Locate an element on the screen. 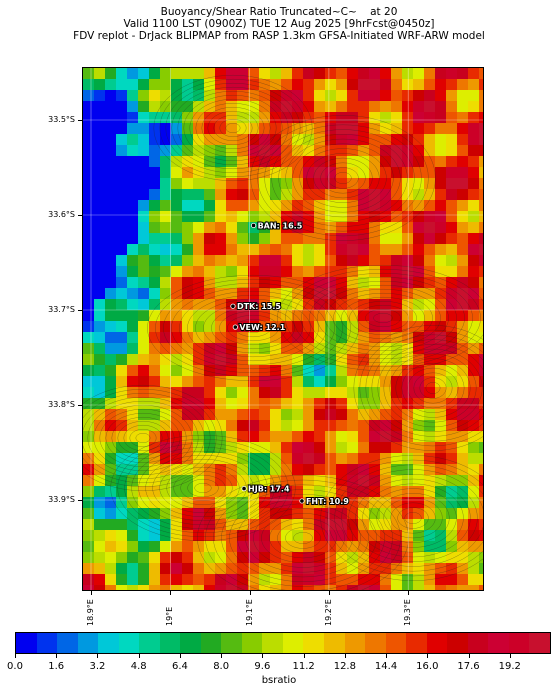 Image resolution: width=558 pixels, height=692 pixels. colorbar-tick-label: 19.2 is located at coordinates (509, 666).